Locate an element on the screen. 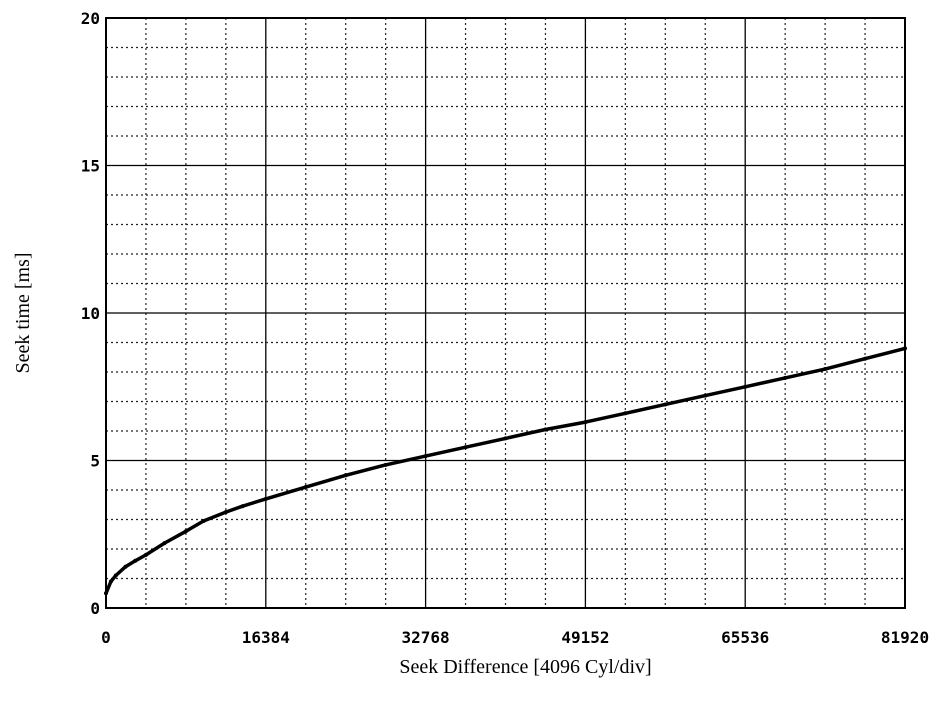 This screenshot has height=708, width=943. x-axis-title: Seek Difference [4096 Cyl/div] is located at coordinates (525, 667).